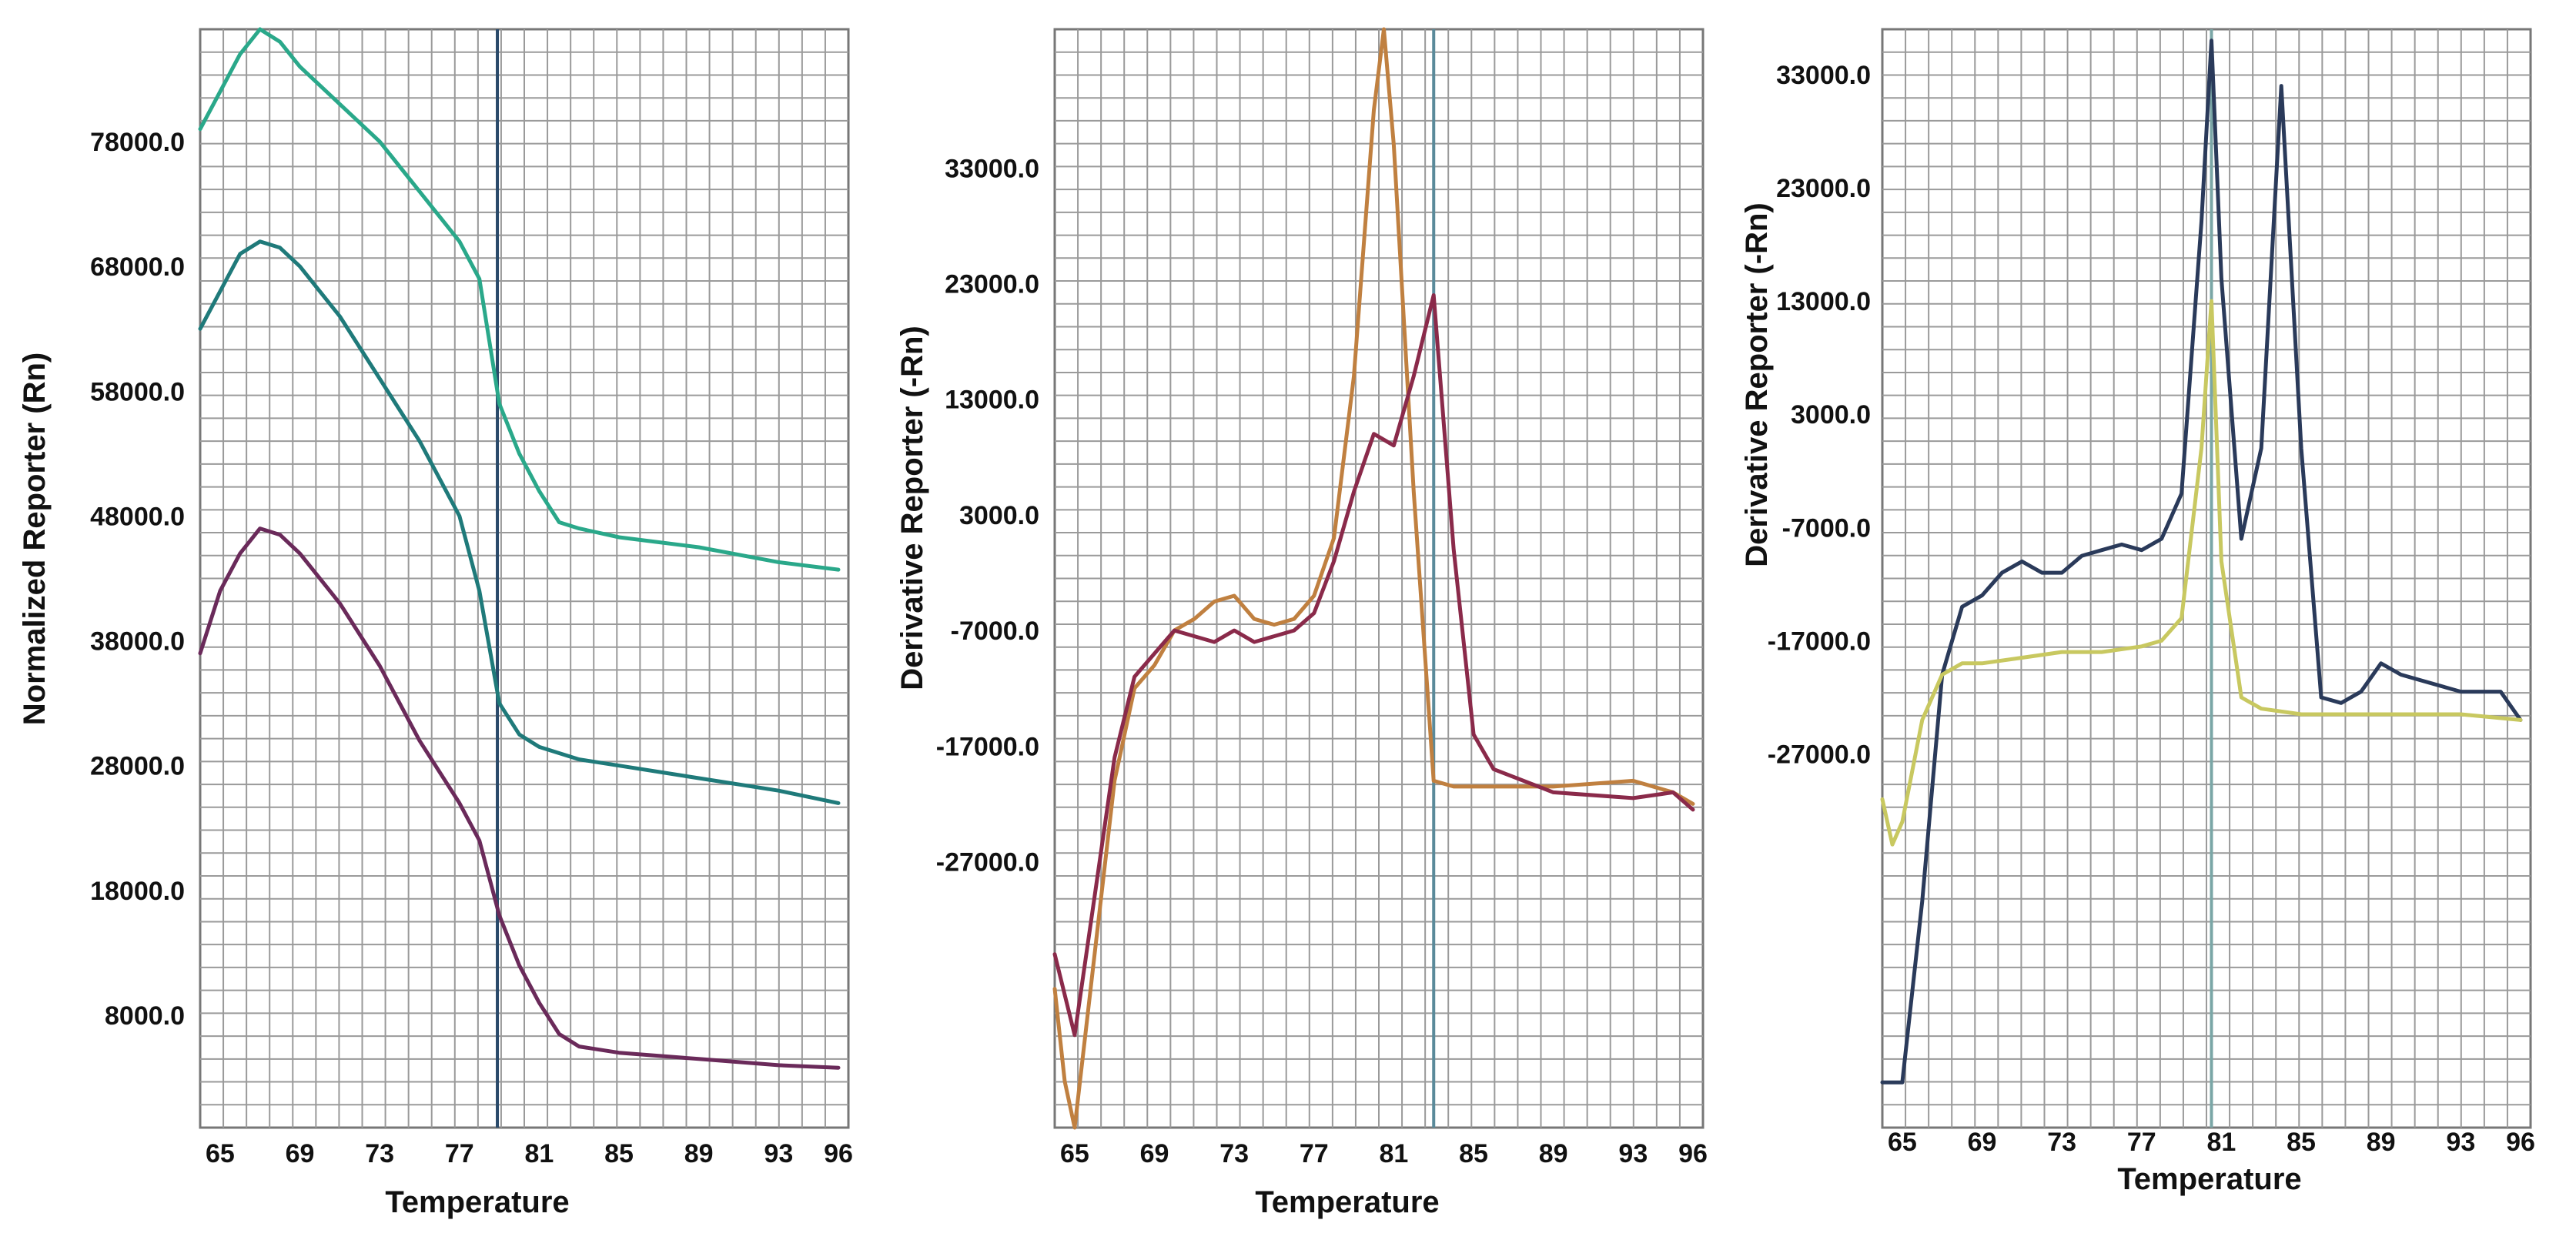 Image resolution: width=2576 pixels, height=1240 pixels. What do you see at coordinates (1347, 1202) in the screenshot?
I see `x-axis-title-2: Temperature` at bounding box center [1347, 1202].